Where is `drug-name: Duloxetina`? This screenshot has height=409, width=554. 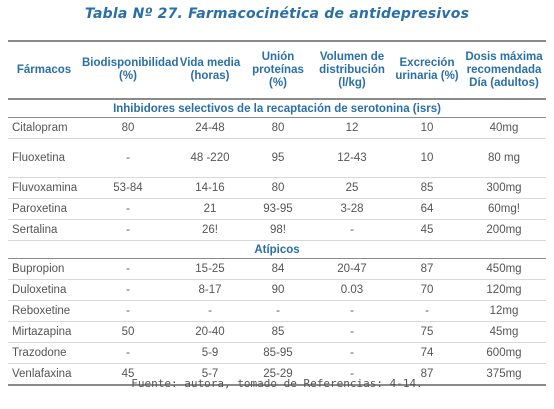
drug-name: Duloxetina is located at coordinates (44, 290).